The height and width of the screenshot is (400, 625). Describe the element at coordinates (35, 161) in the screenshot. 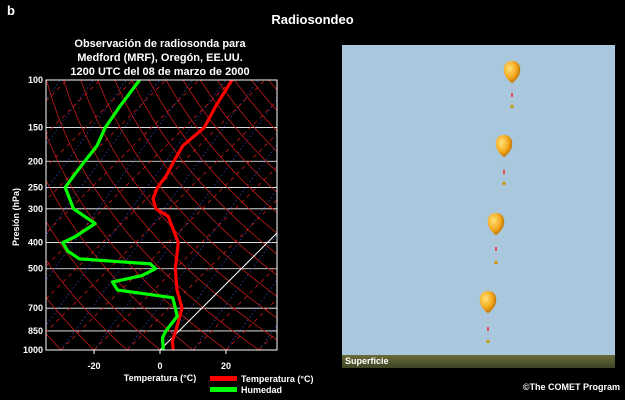

I see `y-tick-label: 200` at that location.